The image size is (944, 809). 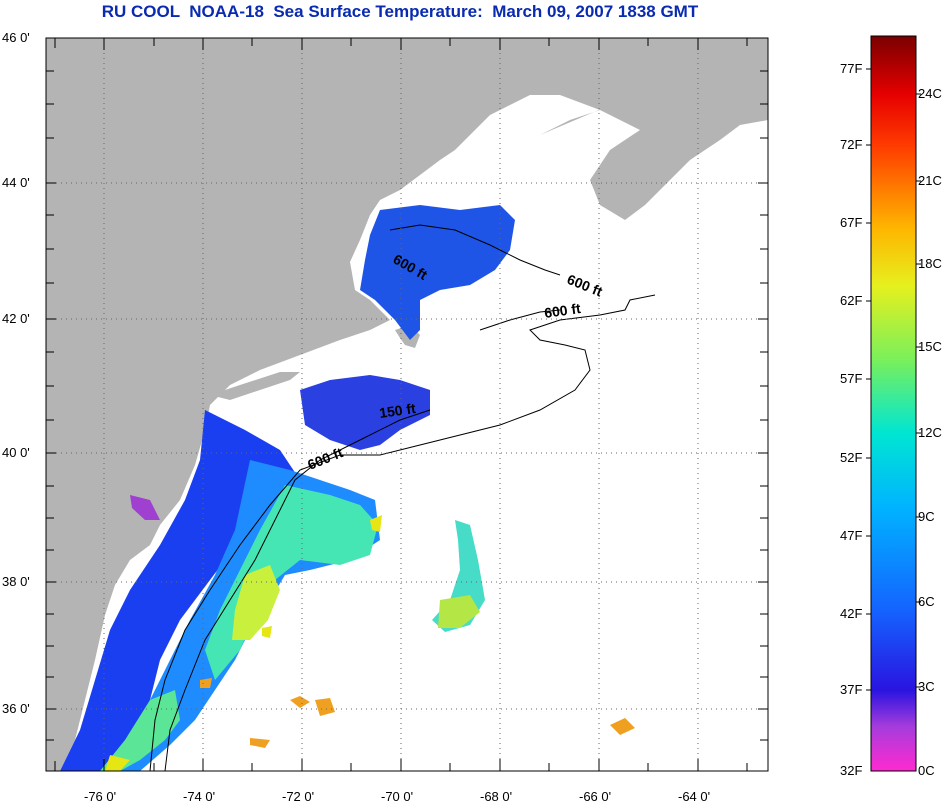 I want to click on colorbar-c-label: 0C, so click(x=926, y=770).